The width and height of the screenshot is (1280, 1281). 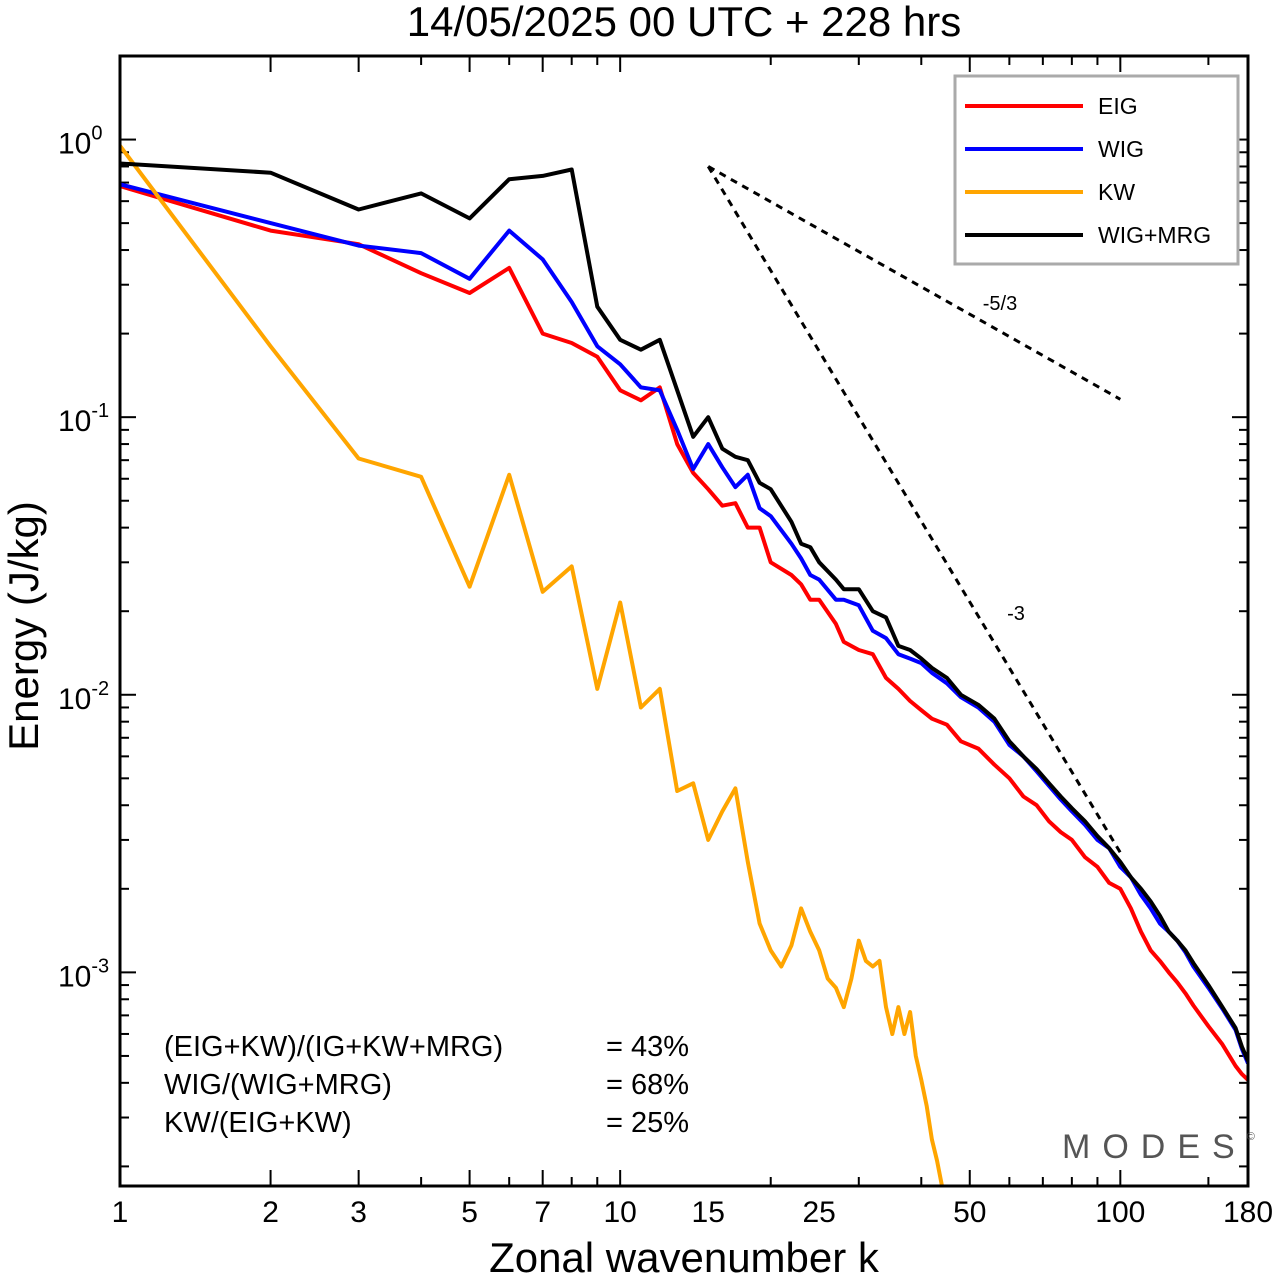 What do you see at coordinates (1154, 235) in the screenshot?
I see `legend-label: WIG+MRG` at bounding box center [1154, 235].